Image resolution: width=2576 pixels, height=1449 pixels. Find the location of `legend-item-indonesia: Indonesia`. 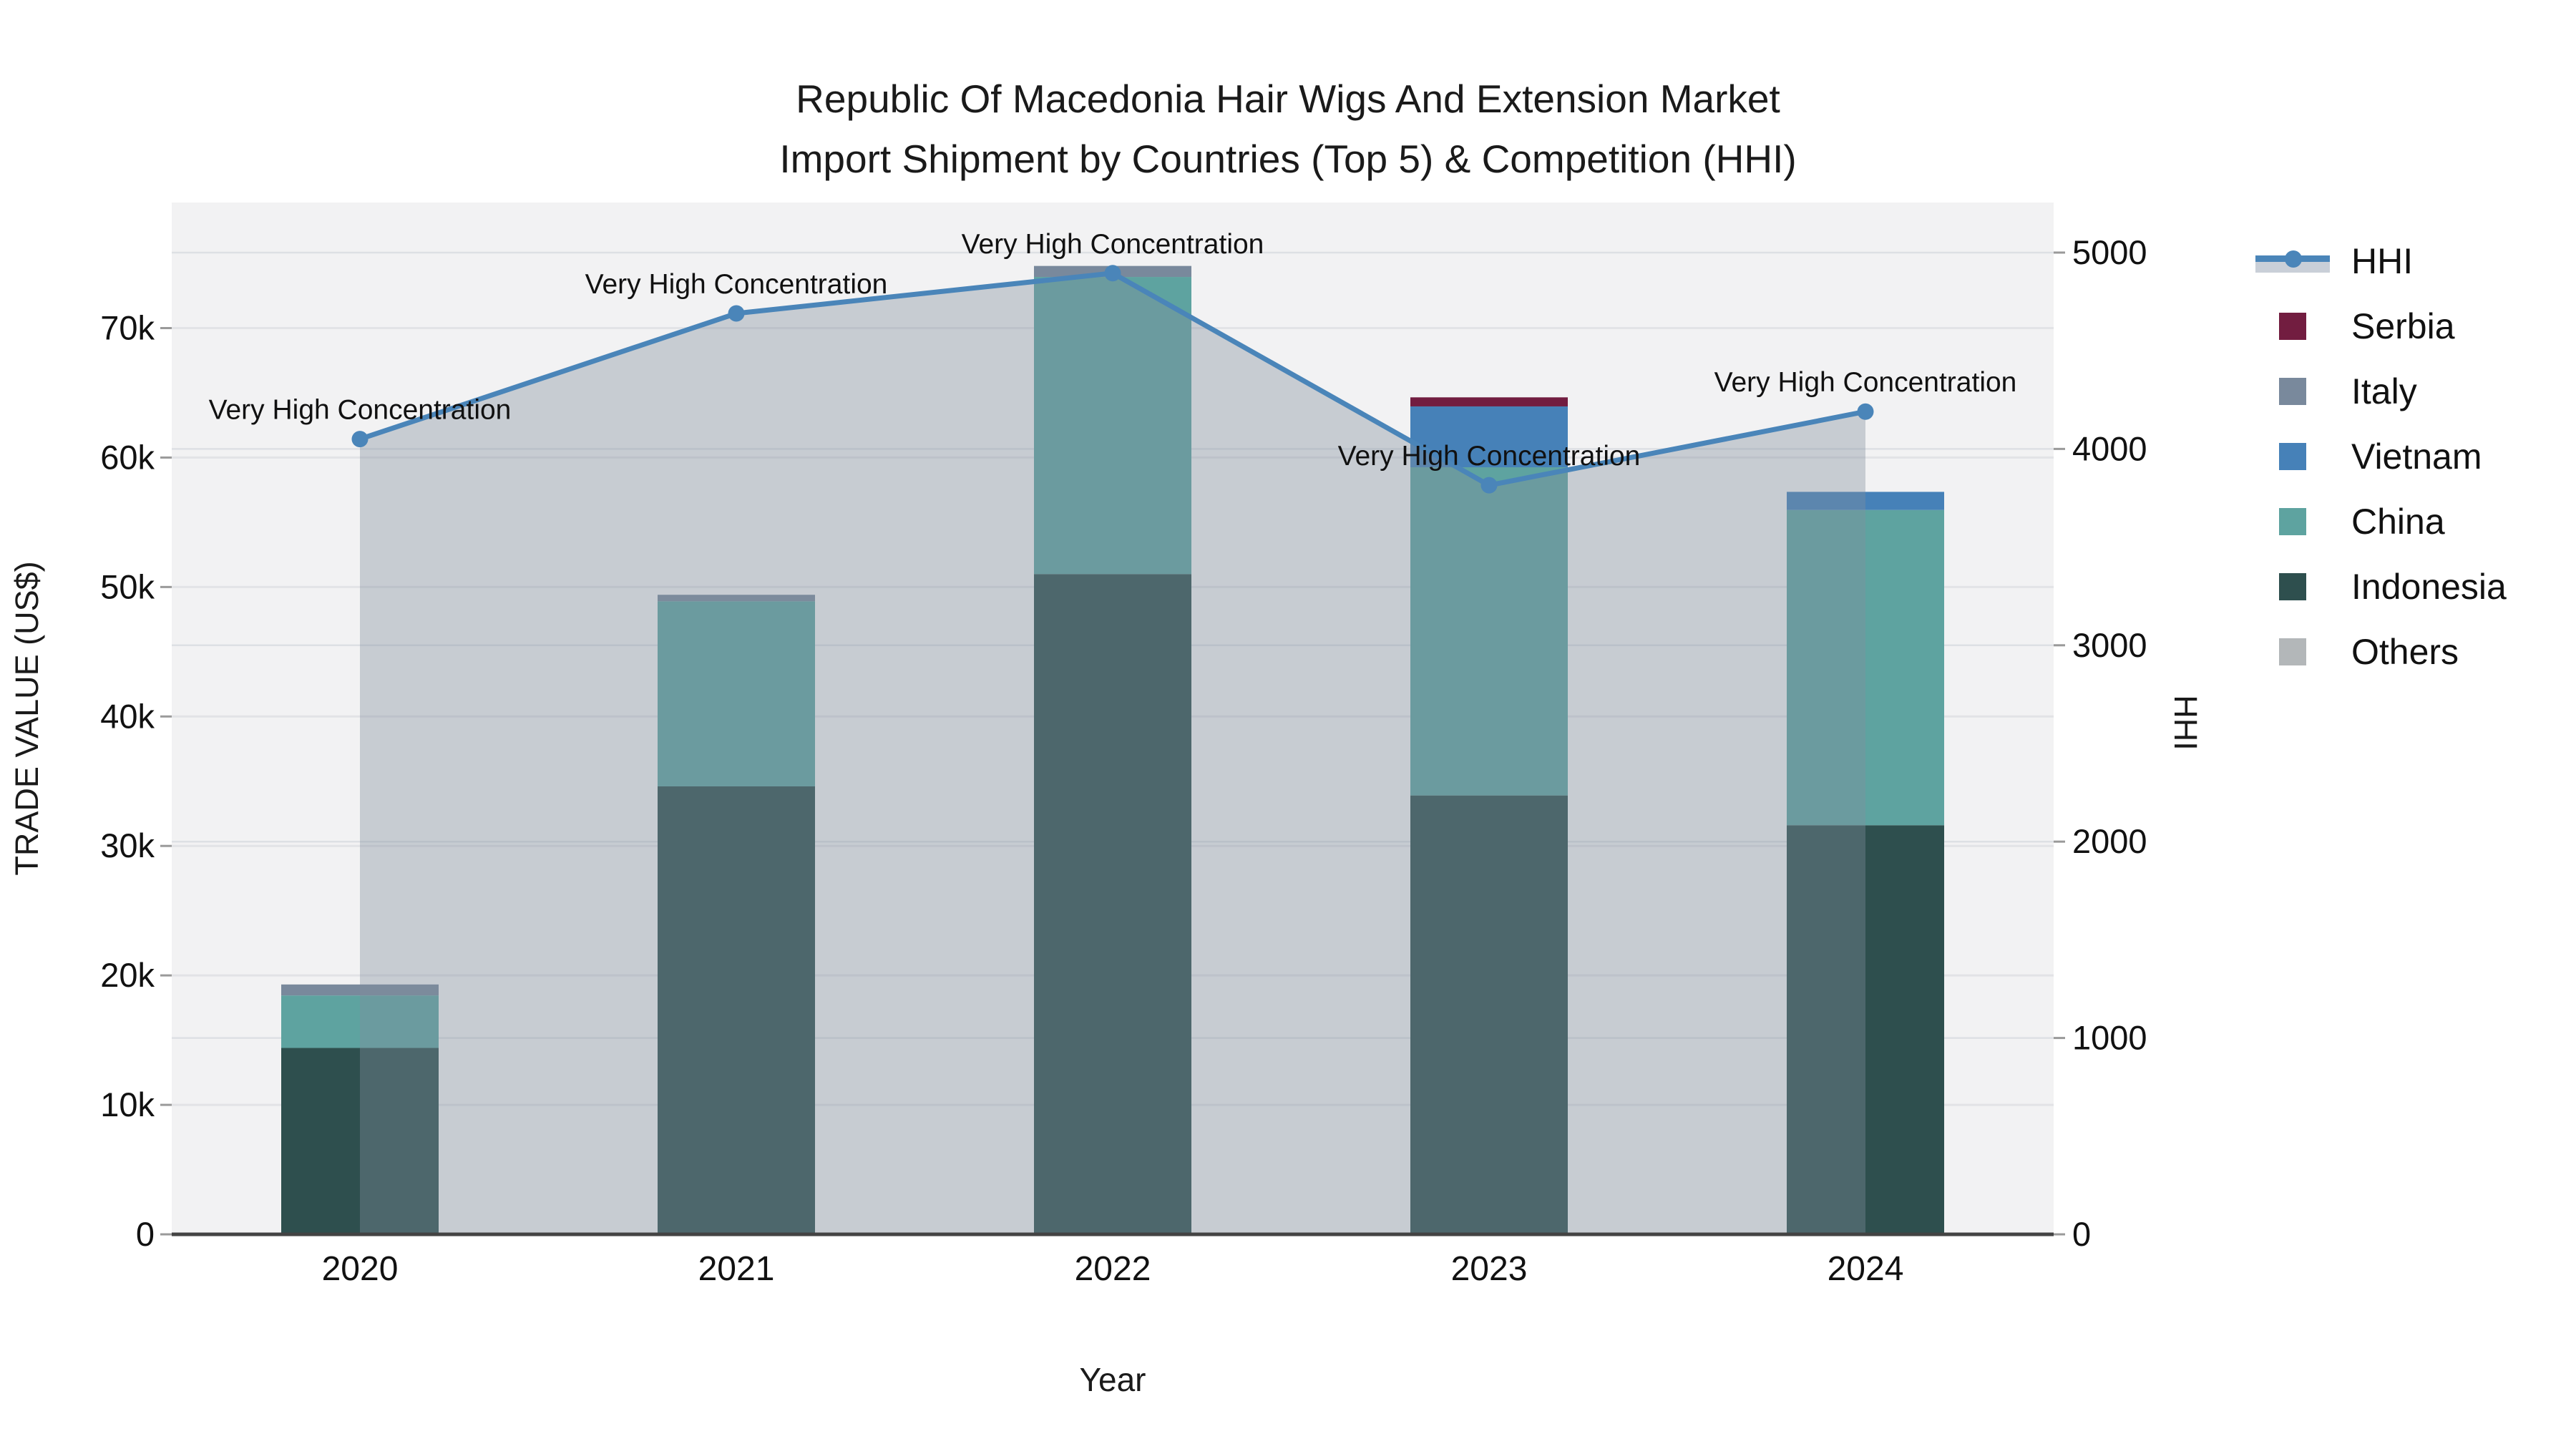

legend-item-indonesia: Indonesia is located at coordinates (2381, 586).